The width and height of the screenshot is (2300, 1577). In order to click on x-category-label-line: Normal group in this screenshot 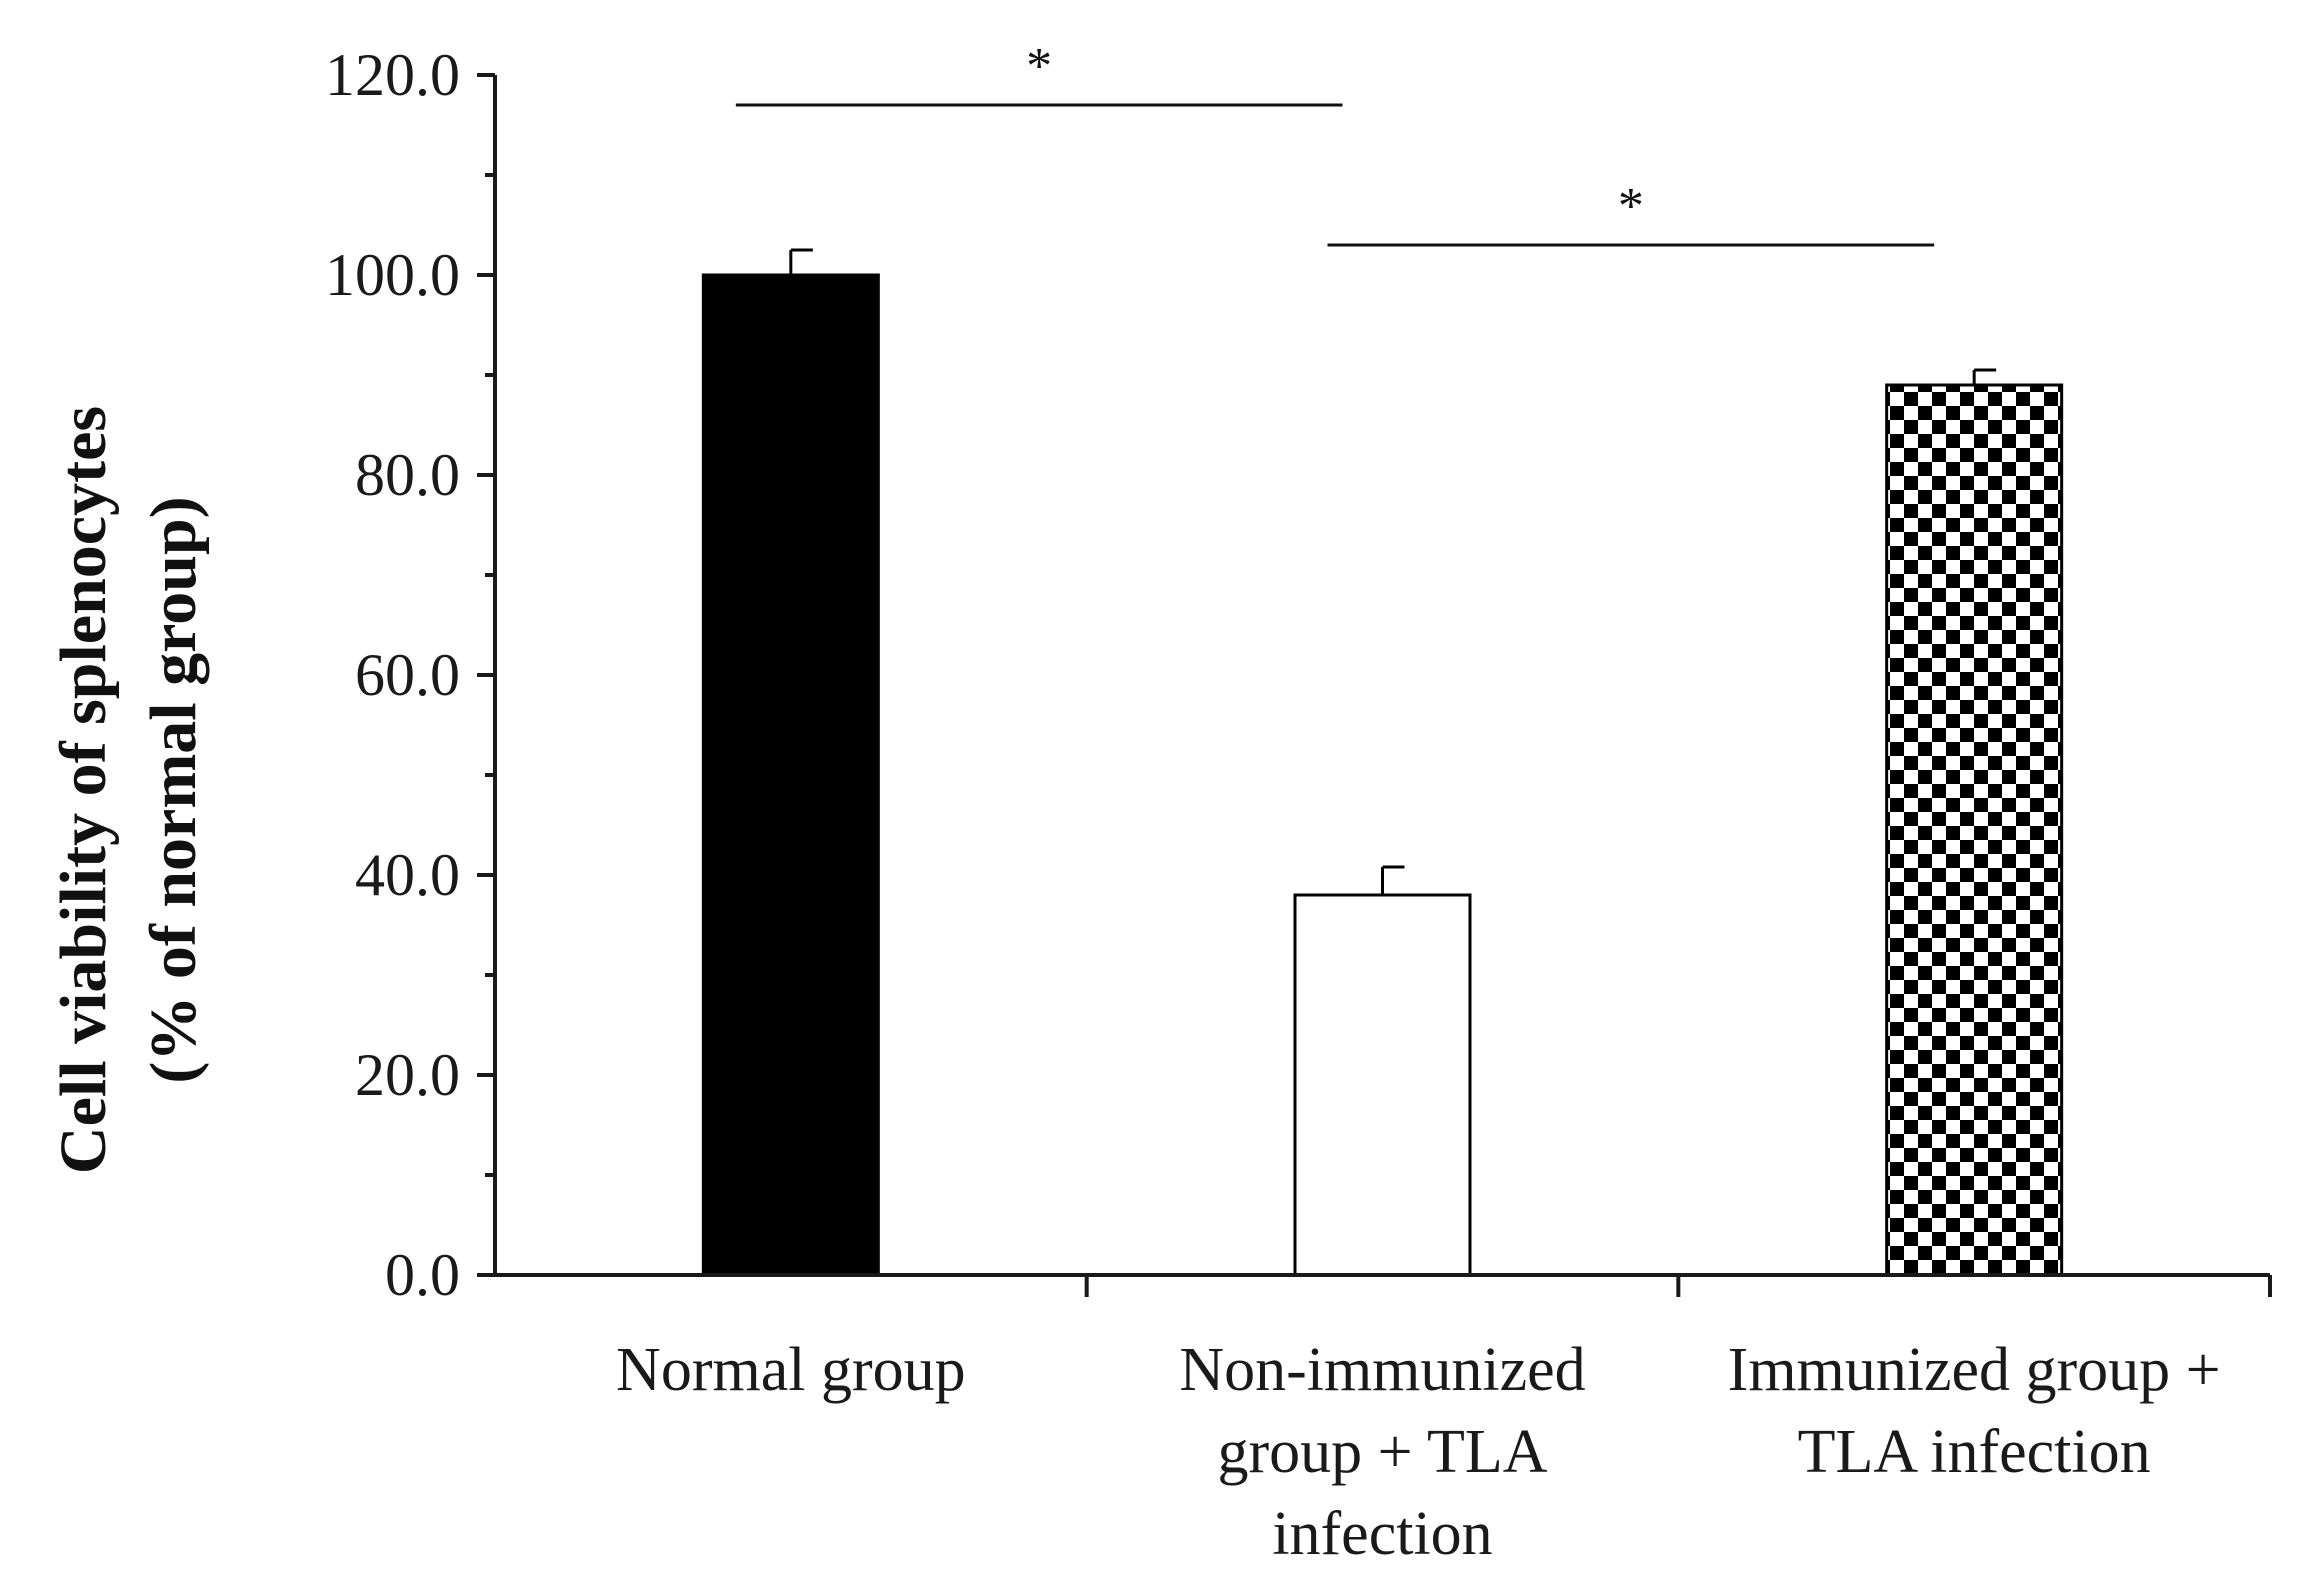, I will do `click(791, 1370)`.